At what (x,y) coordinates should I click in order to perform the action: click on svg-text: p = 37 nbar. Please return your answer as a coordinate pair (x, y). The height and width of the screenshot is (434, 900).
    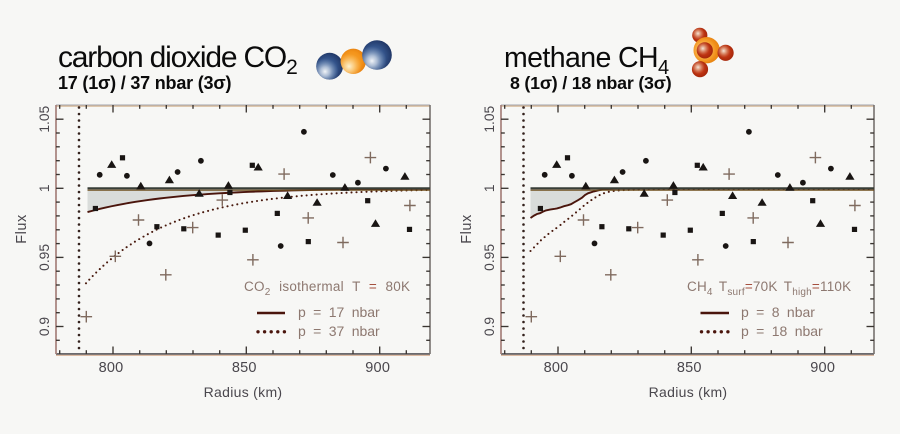
    Looking at the image, I should click on (339, 331).